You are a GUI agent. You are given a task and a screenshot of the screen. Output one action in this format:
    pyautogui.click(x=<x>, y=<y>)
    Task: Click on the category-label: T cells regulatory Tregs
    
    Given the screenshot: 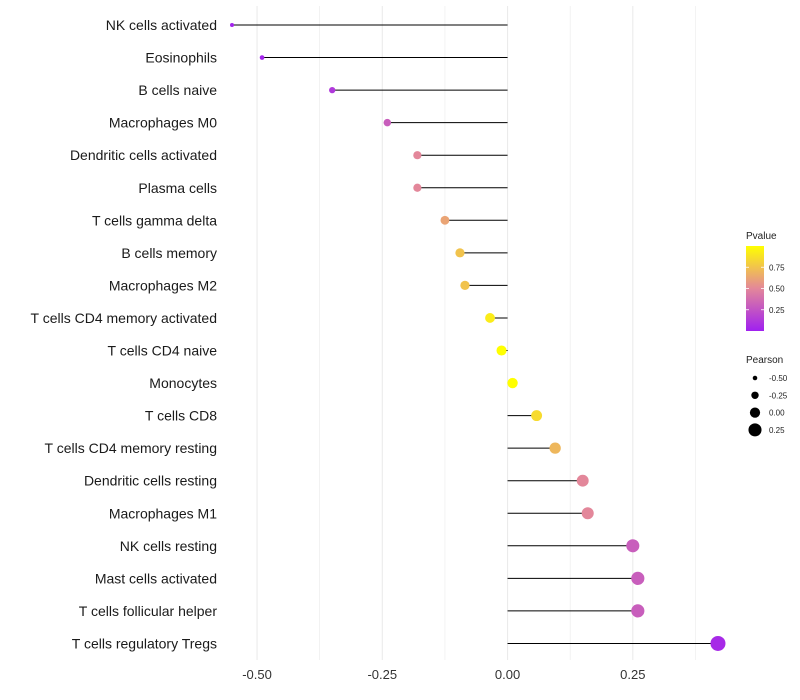 What is the action you would take?
    pyautogui.click(x=144, y=643)
    